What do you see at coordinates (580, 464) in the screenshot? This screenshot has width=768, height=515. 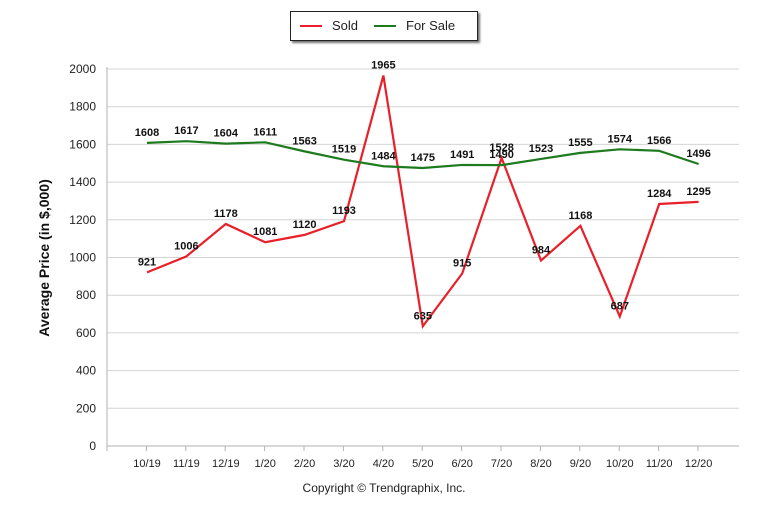 I see `x-tick-label: 9/20` at bounding box center [580, 464].